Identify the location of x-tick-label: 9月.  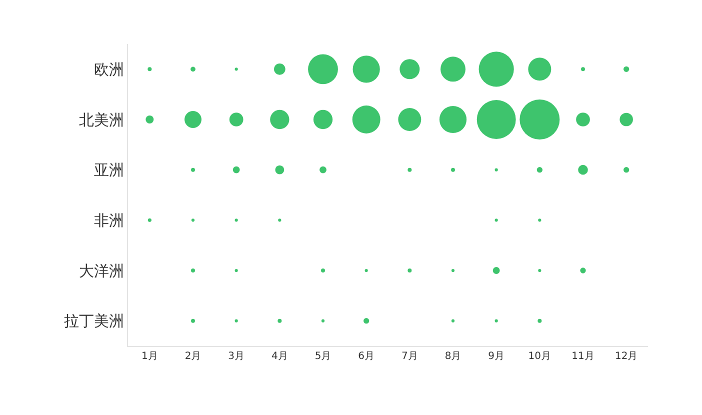
(496, 356).